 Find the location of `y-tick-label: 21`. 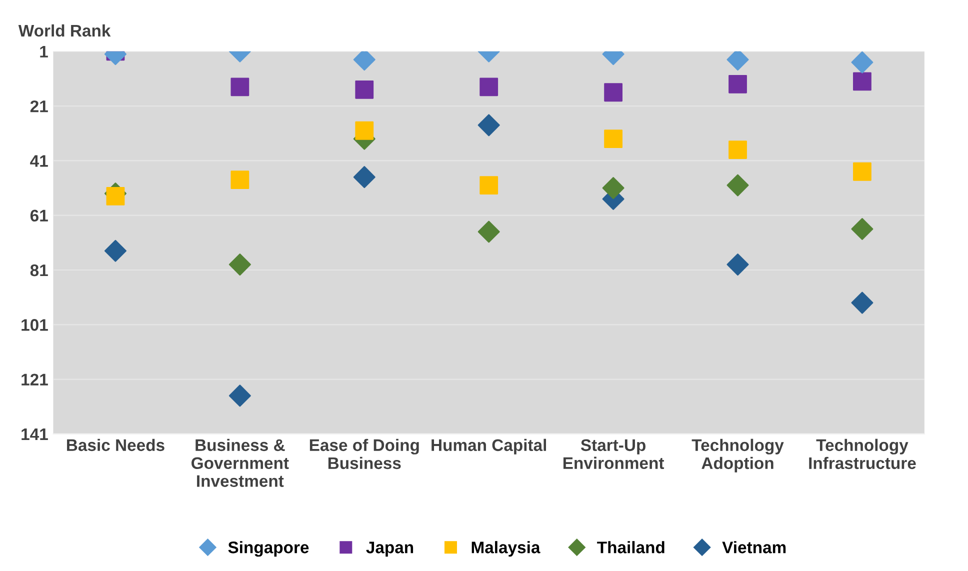

y-tick-label: 21 is located at coordinates (39, 106).